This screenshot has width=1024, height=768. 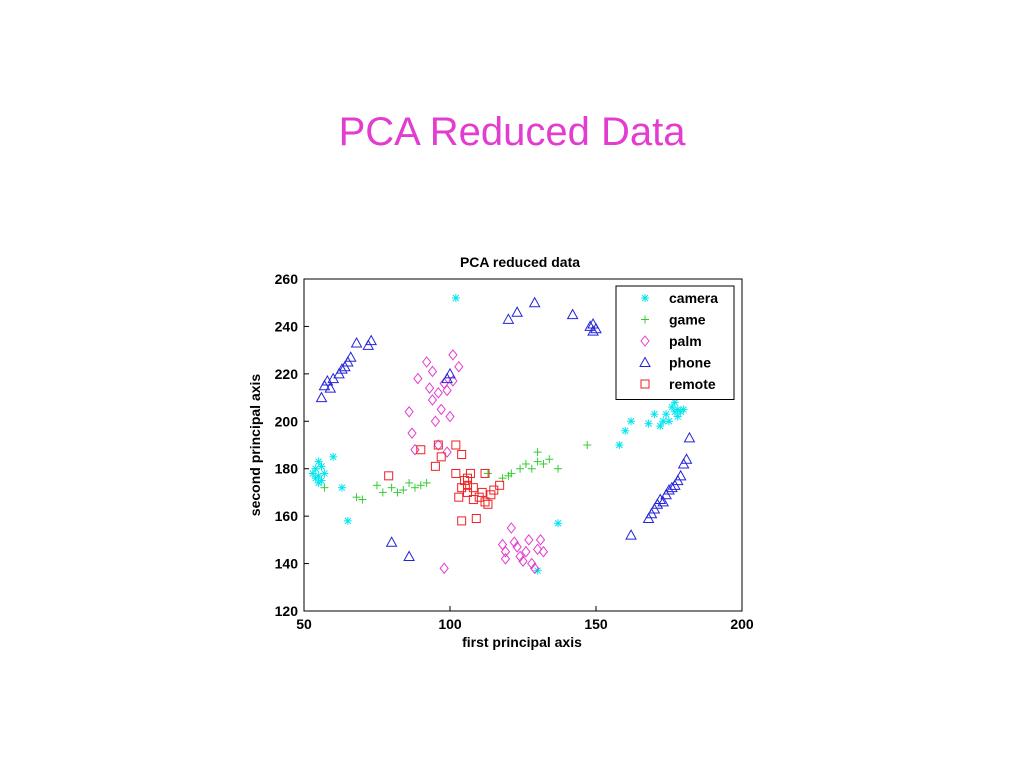 I want to click on y-tick-label: 180, so click(x=287, y=469).